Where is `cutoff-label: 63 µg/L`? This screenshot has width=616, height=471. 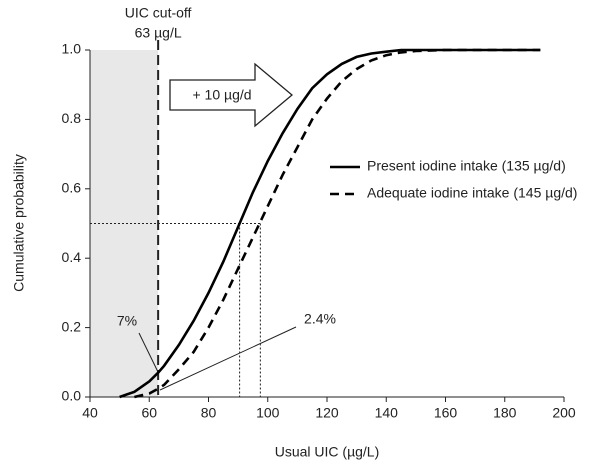
cutoff-label: 63 µg/L is located at coordinates (158, 33).